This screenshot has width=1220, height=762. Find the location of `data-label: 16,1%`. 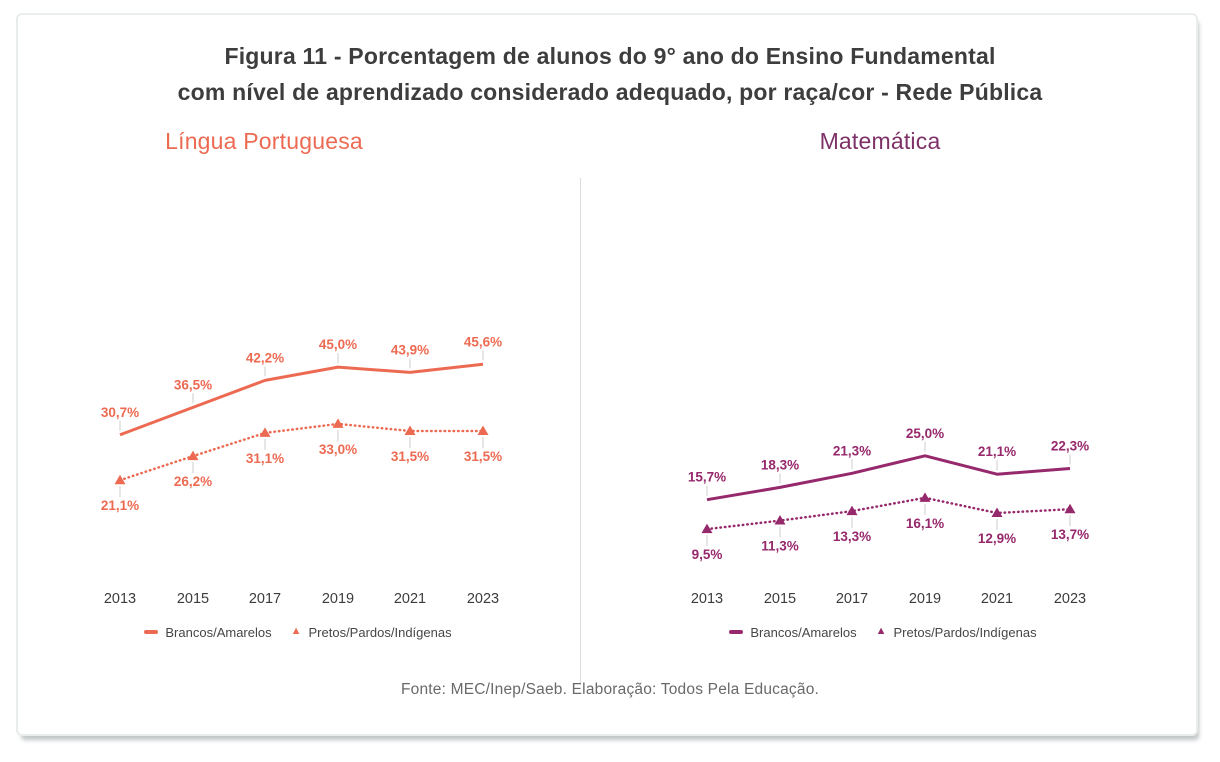

data-label: 16,1% is located at coordinates (925, 523).